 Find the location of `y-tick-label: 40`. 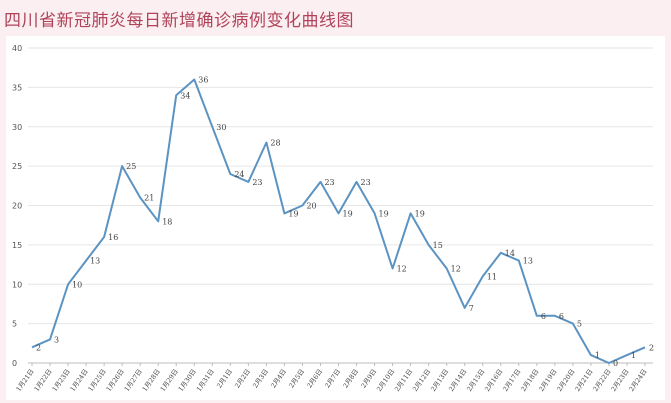

y-tick-label: 40 is located at coordinates (17, 48).